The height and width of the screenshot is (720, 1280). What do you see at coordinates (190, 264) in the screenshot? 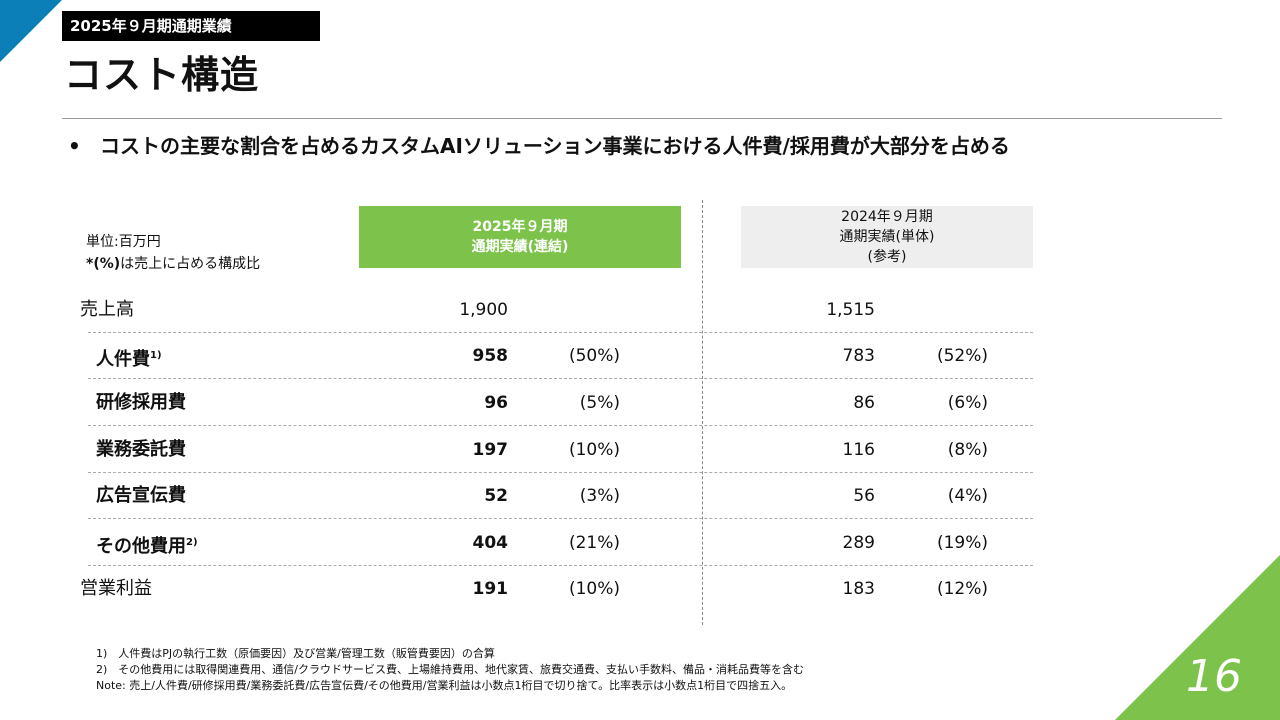
I see `ratio-note-text: は売上に占める構成比` at bounding box center [190, 264].